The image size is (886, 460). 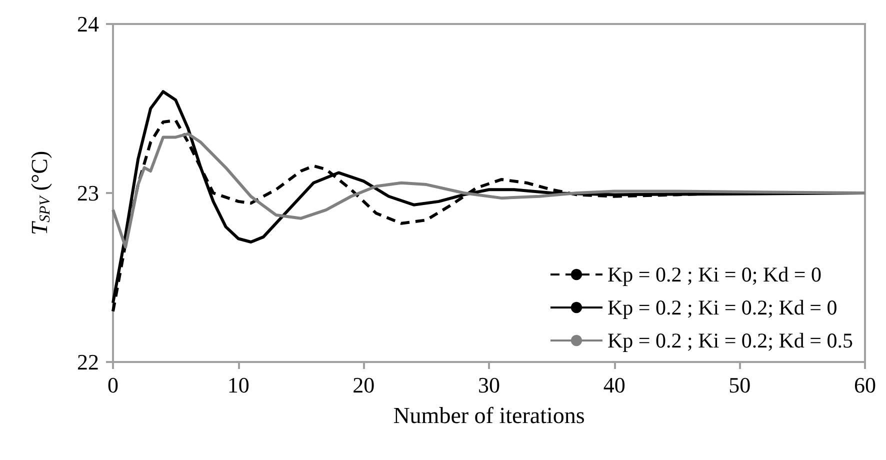 I want to click on x-tick-label: 0, so click(x=113, y=385).